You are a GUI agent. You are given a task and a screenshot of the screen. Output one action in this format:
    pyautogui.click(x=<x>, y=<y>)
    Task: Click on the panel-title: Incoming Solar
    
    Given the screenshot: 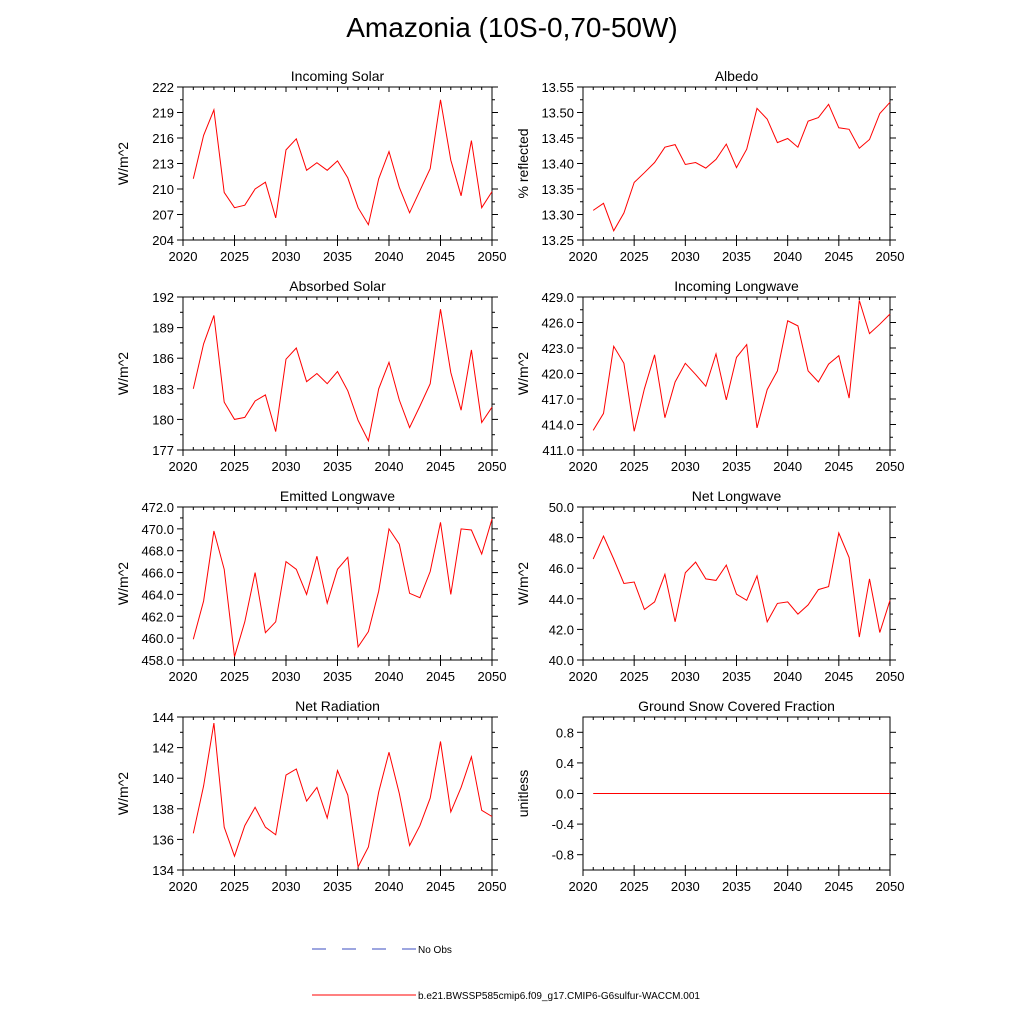 What is the action you would take?
    pyautogui.click(x=338, y=76)
    